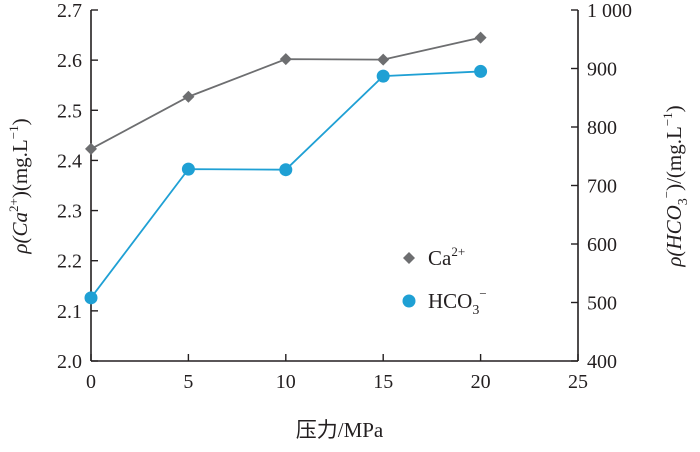 The height and width of the screenshot is (452, 700). What do you see at coordinates (383, 382) in the screenshot?
I see `x-tick-label: 15` at bounding box center [383, 382].